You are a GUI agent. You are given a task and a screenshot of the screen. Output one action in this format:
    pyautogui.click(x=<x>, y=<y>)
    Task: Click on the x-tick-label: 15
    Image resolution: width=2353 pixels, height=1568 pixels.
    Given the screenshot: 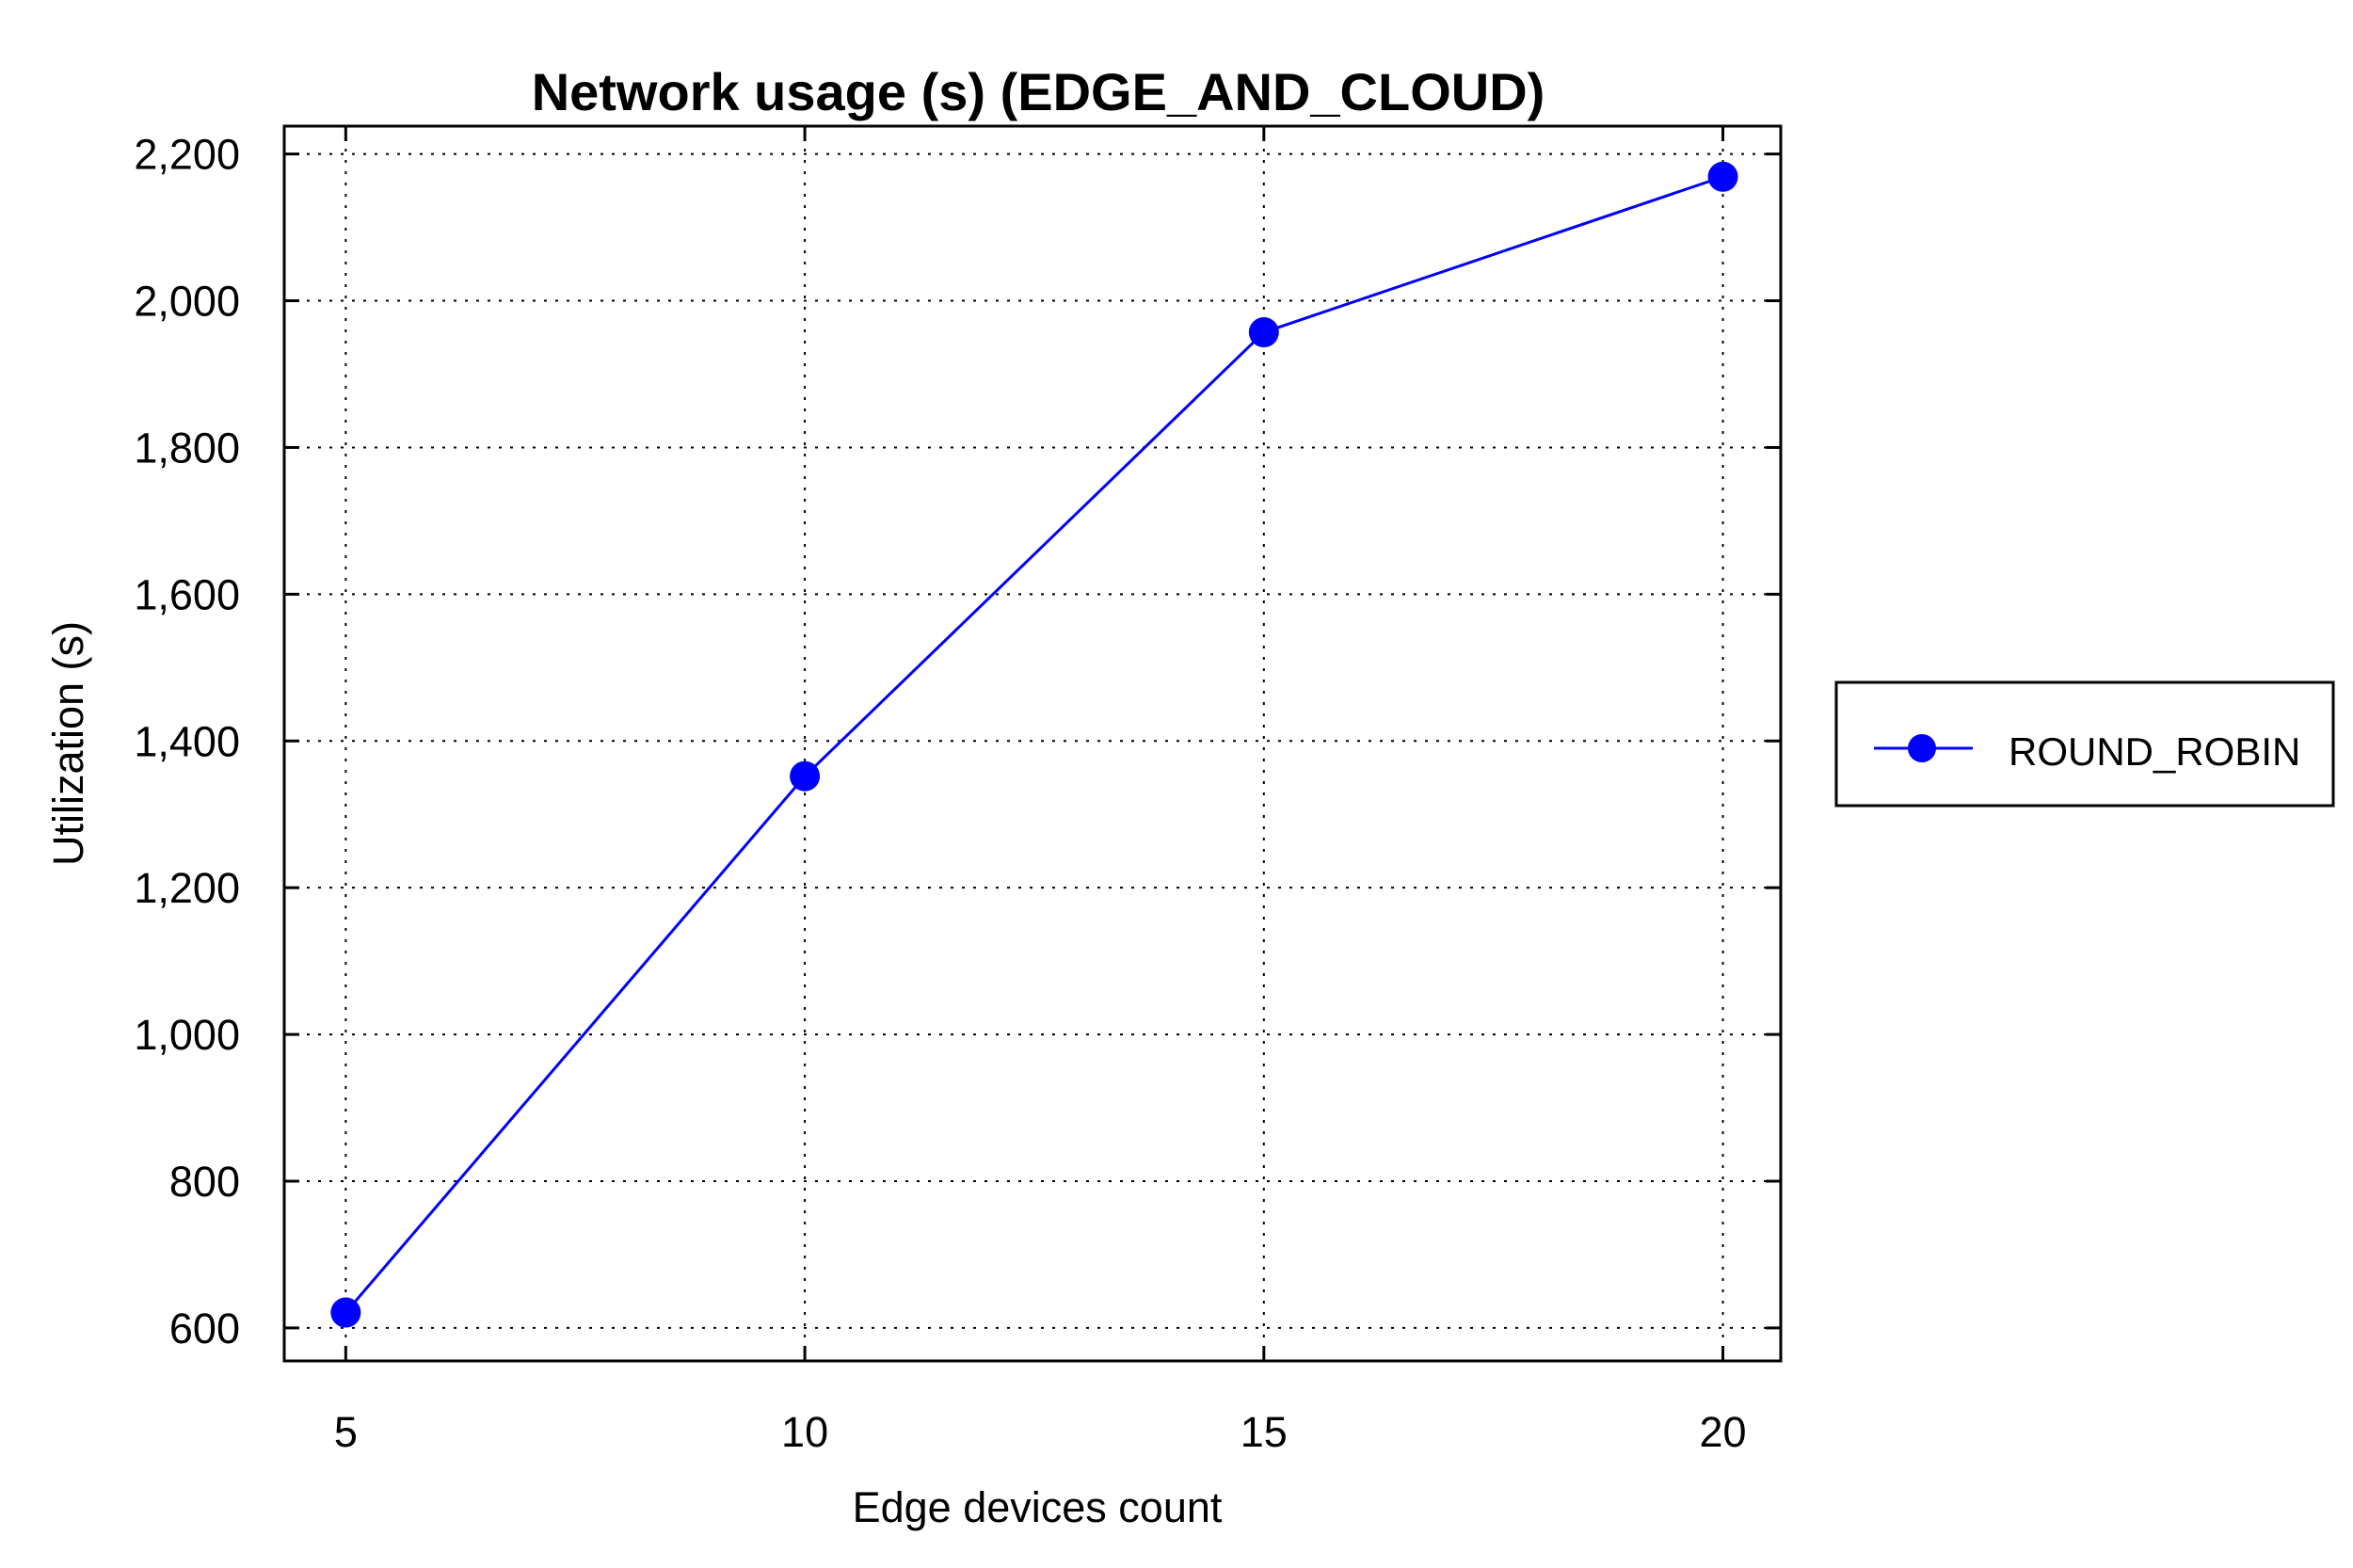 What is the action you would take?
    pyautogui.click(x=1264, y=1432)
    